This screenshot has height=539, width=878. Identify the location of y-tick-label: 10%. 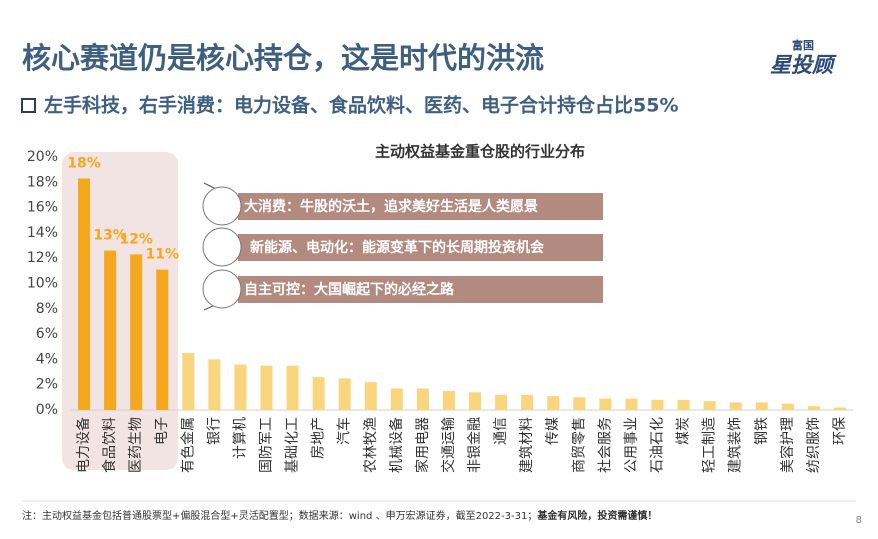
(42, 284).